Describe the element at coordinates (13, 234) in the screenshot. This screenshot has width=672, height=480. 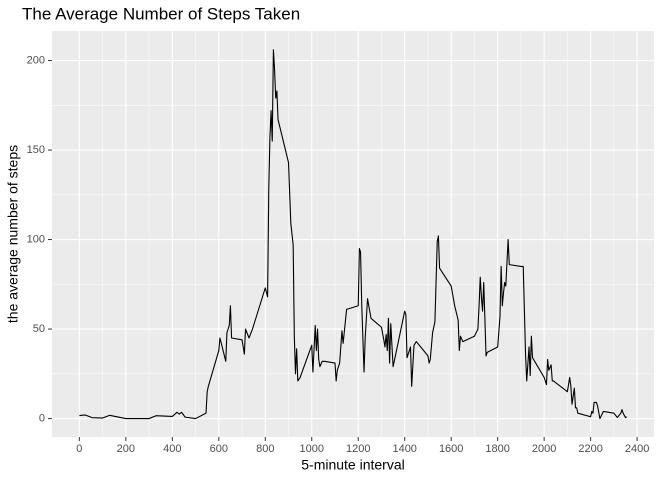
I see `y-axis-title: the average number of steps` at that location.